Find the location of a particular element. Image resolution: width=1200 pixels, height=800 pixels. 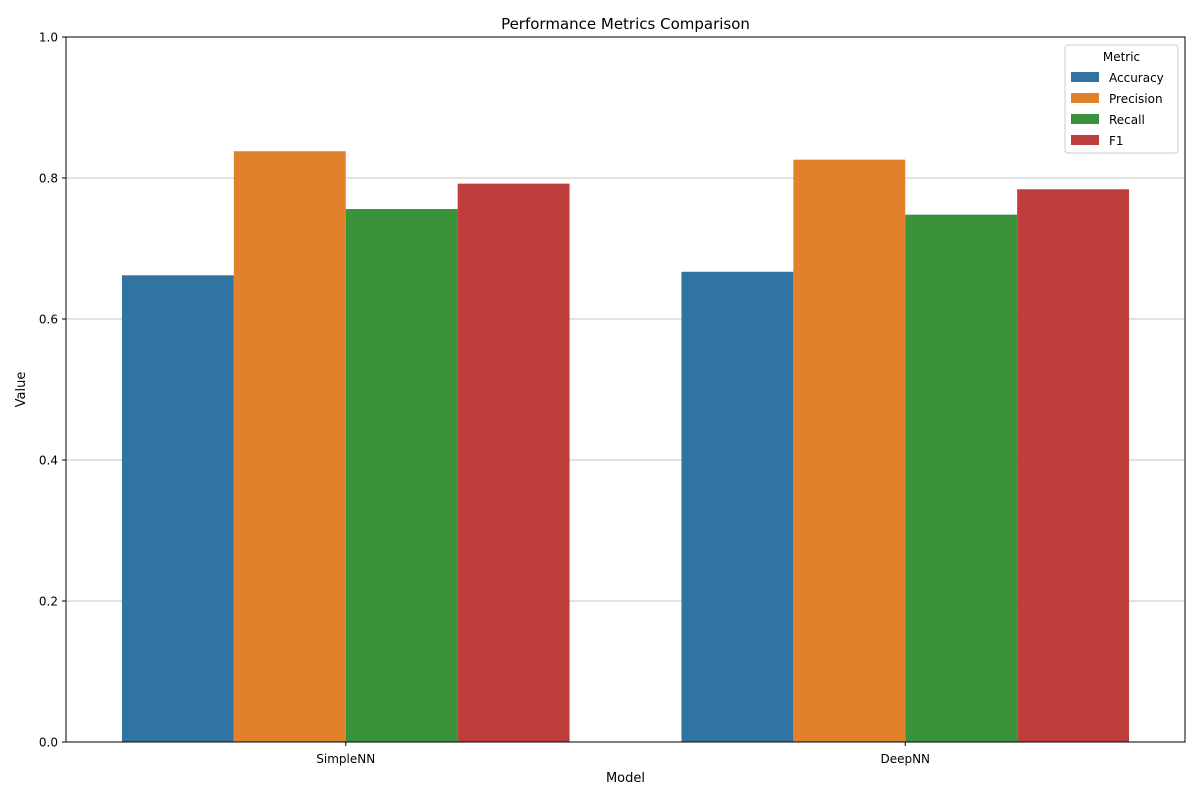

legend-swatch-recall is located at coordinates (1085, 119).